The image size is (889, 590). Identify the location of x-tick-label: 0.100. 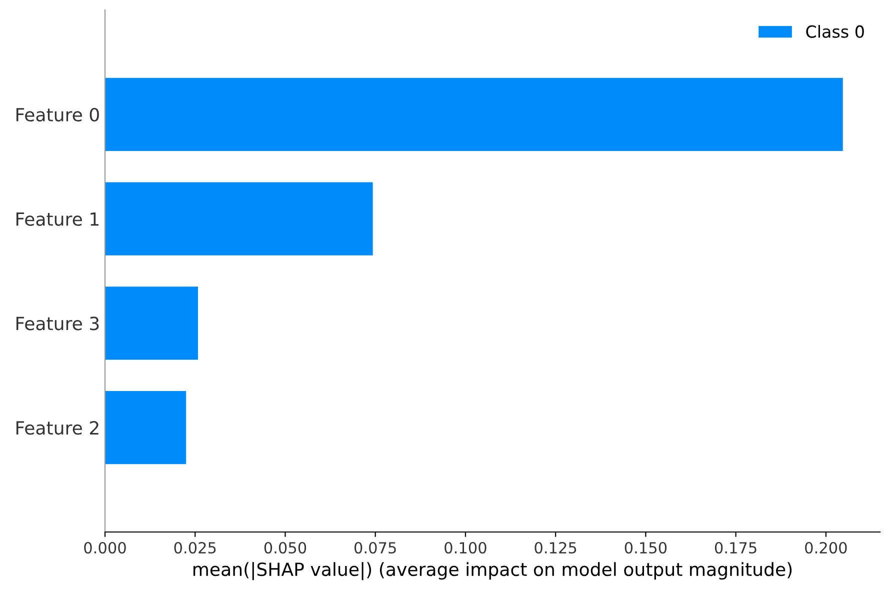
(465, 548).